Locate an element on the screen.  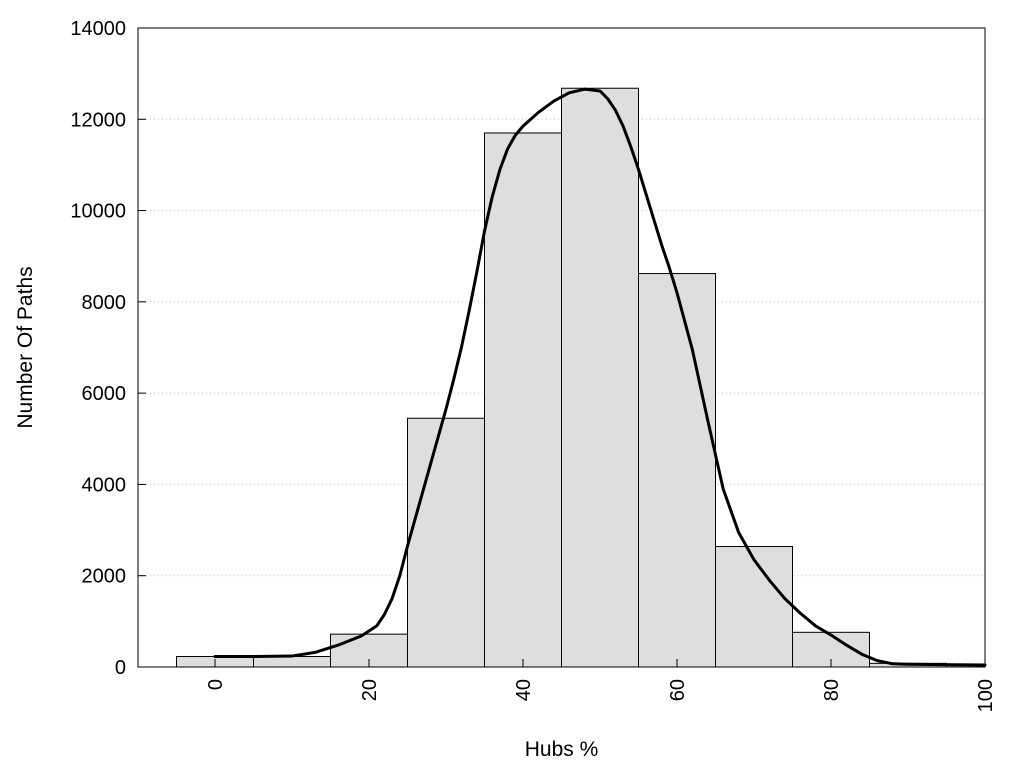
y-tick-label: 10000 is located at coordinates (98, 212).